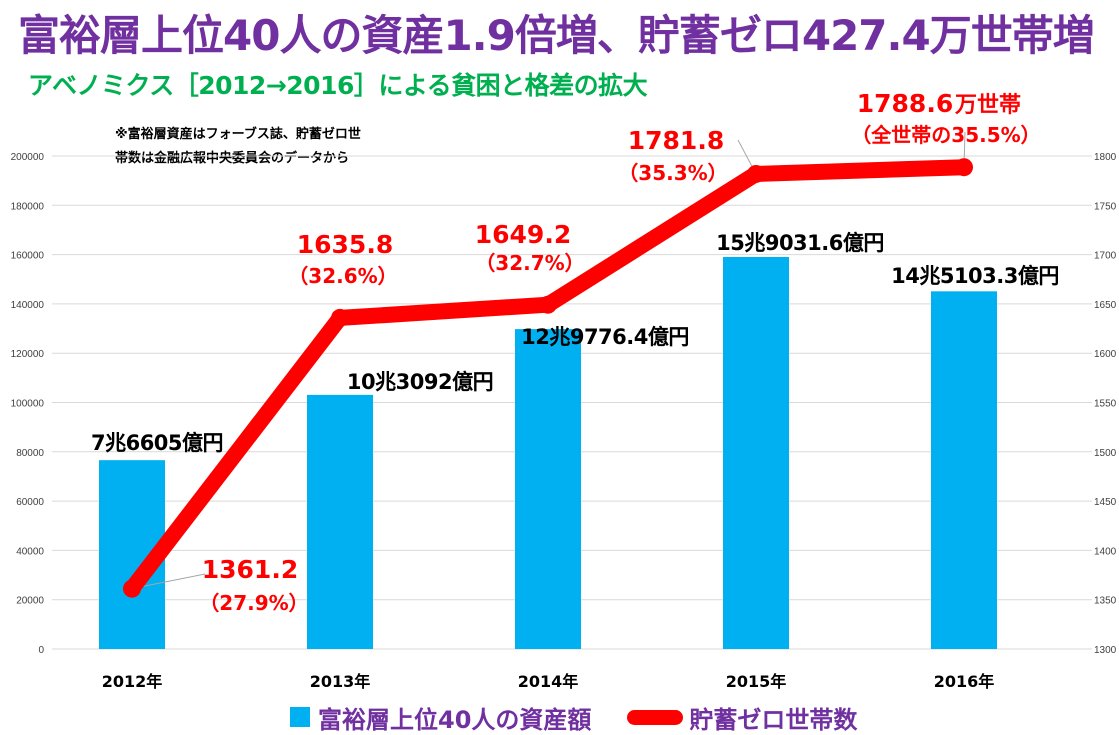 This screenshot has width=1119, height=735. What do you see at coordinates (1105, 305) in the screenshot?
I see `y-right-tick-label: 1650` at bounding box center [1105, 305].